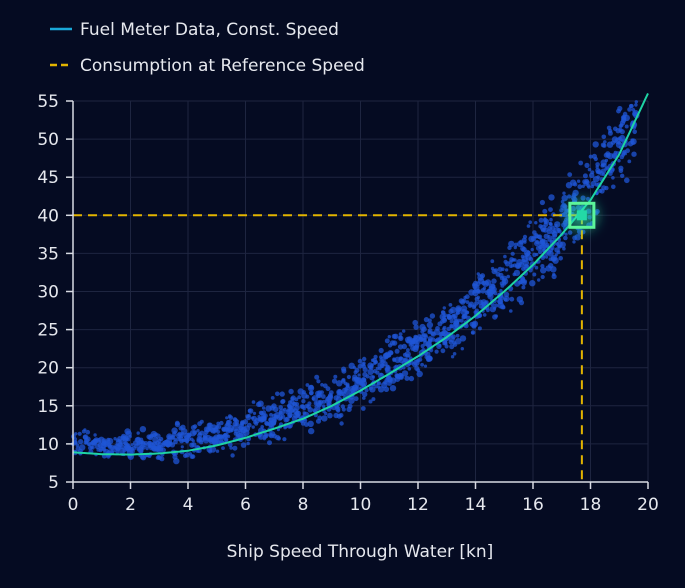 The height and width of the screenshot is (588, 685). What do you see at coordinates (48, 102) in the screenshot?
I see `y-tick-label: 55` at bounding box center [48, 102].